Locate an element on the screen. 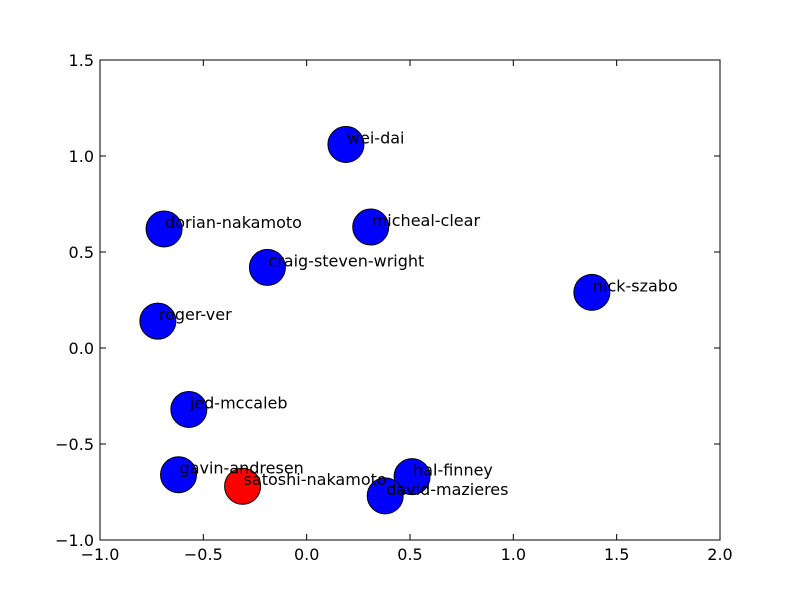 This screenshot has height=600, width=800. point-label: satoshi-nakamoto is located at coordinates (315, 479).